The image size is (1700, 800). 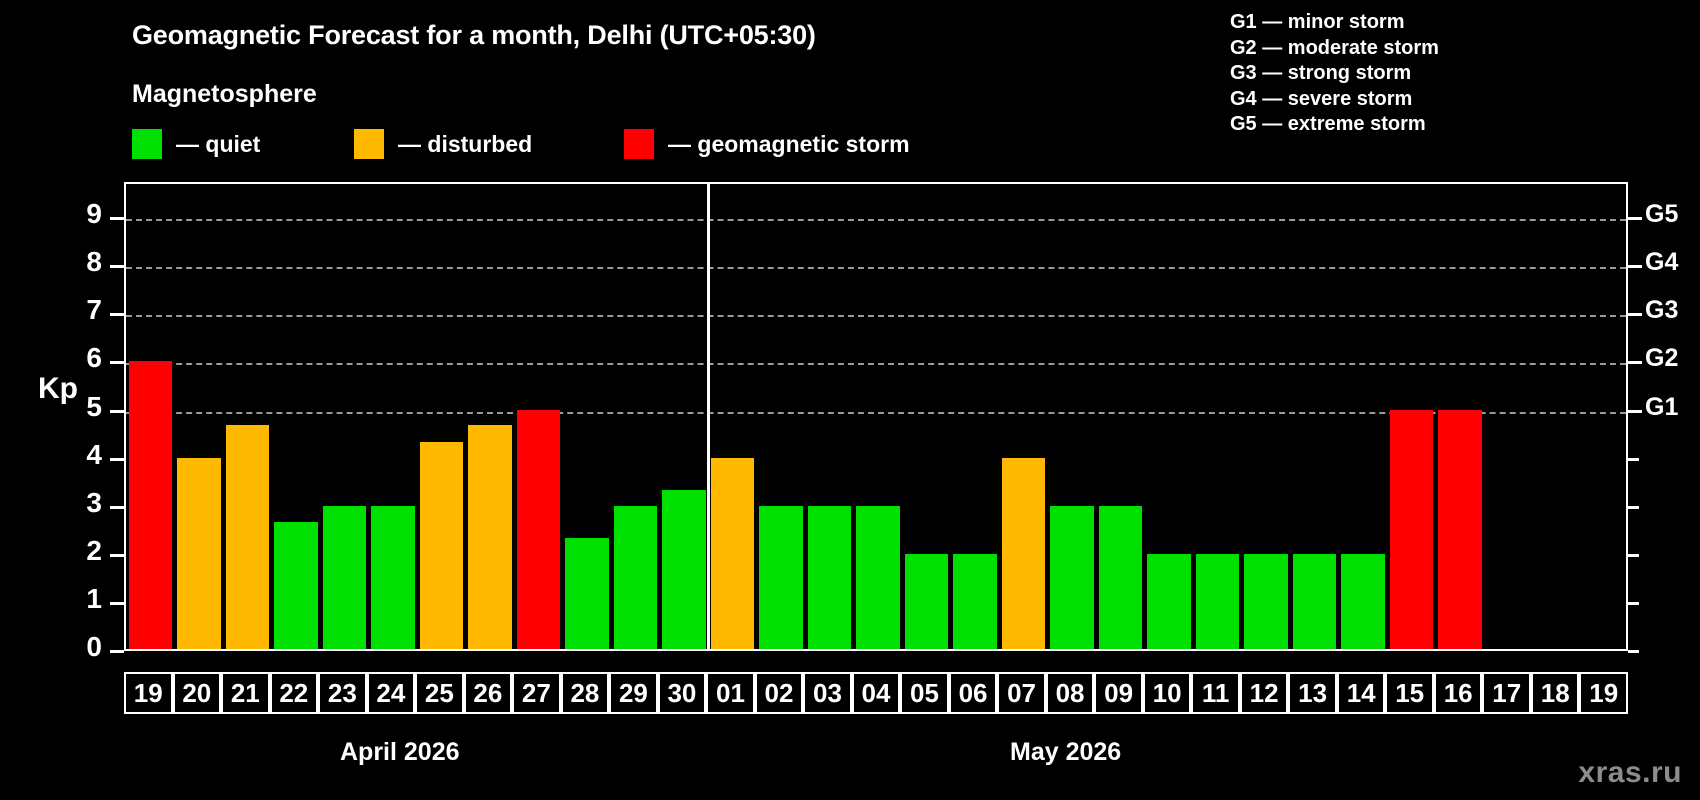 What do you see at coordinates (789, 143) in the screenshot?
I see `legend-entry-label: — geomagnetic storm` at bounding box center [789, 143].